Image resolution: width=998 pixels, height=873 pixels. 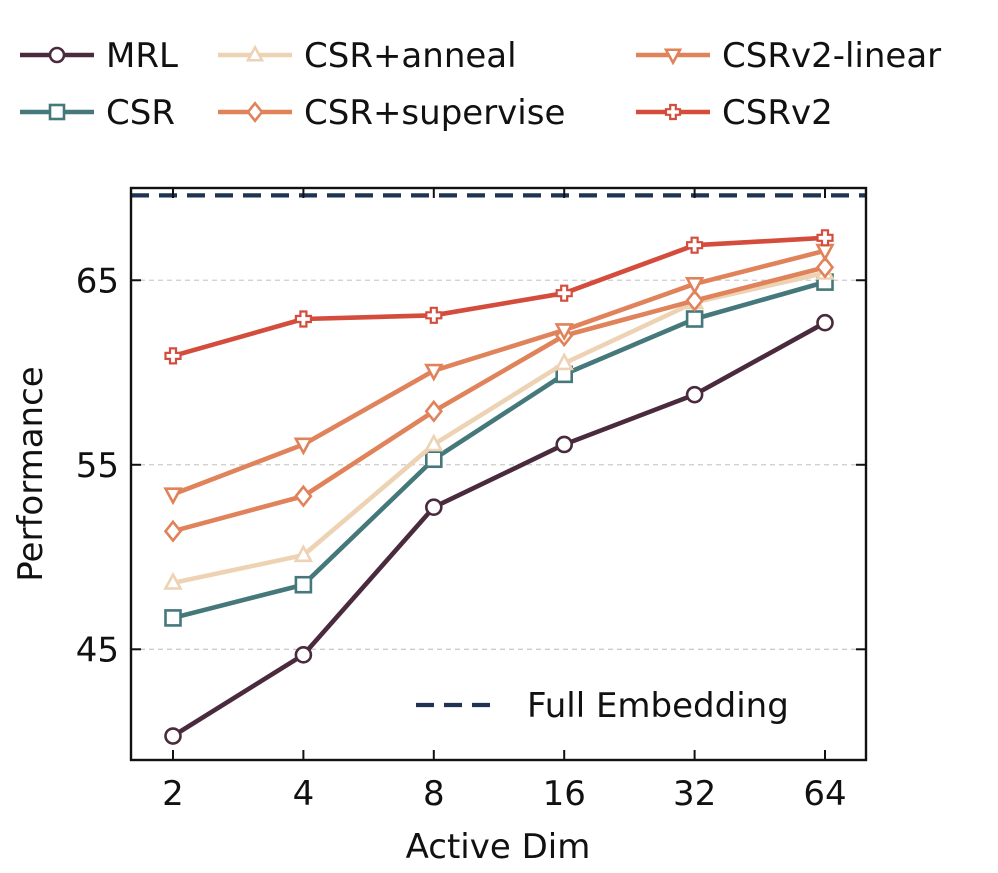 I want to click on x-tick-label: 32, so click(x=694, y=794).